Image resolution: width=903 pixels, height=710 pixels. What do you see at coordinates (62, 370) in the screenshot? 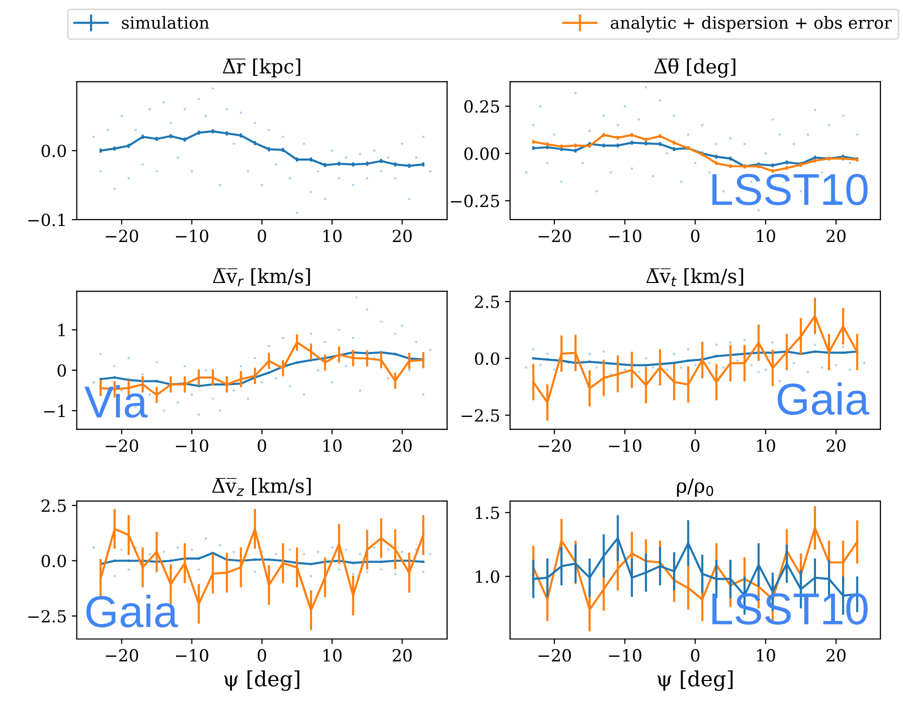
I see `y-tick-label: 0` at bounding box center [62, 370].